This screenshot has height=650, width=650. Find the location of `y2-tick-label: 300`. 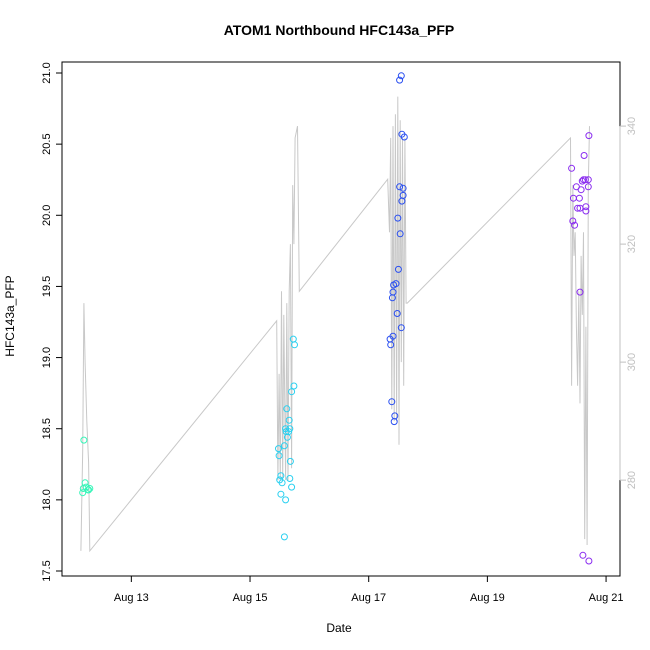

y2-tick-label: 300 is located at coordinates (632, 362).